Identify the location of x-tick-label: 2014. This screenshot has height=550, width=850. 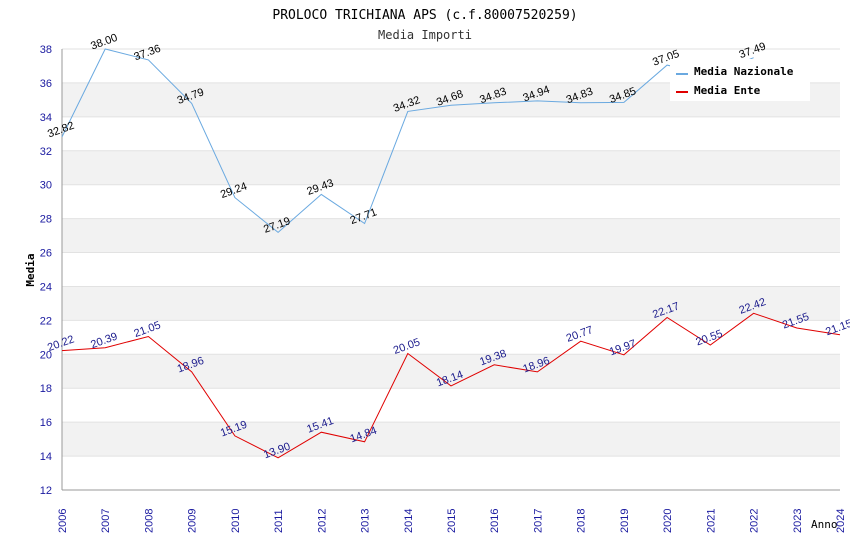
(409, 521).